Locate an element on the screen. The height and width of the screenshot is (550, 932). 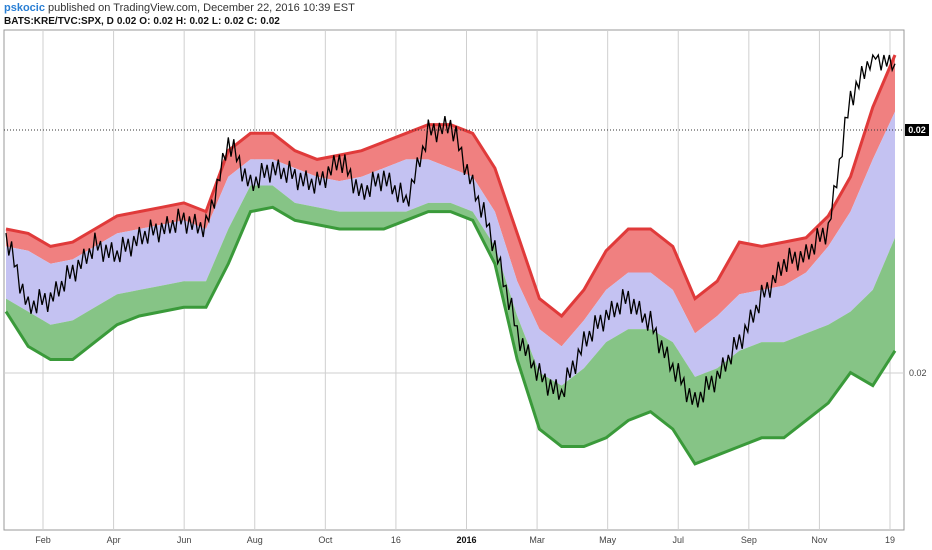
symbol-label: BATS:KRE/TVC:SPX, D is located at coordinates (59, 21).